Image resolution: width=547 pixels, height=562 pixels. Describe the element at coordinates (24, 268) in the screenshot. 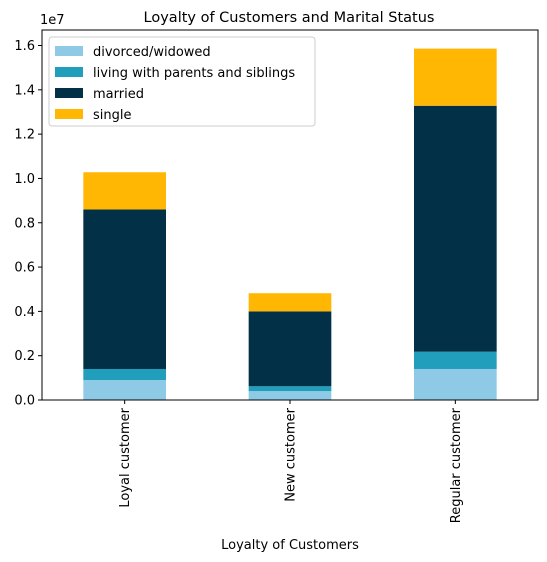

I see `y-tick-label: 0.6` at that location.